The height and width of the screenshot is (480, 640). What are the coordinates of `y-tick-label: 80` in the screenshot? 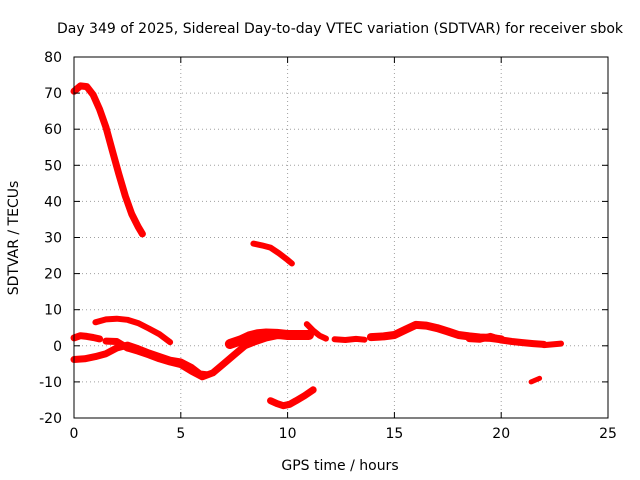 It's located at (53, 58).